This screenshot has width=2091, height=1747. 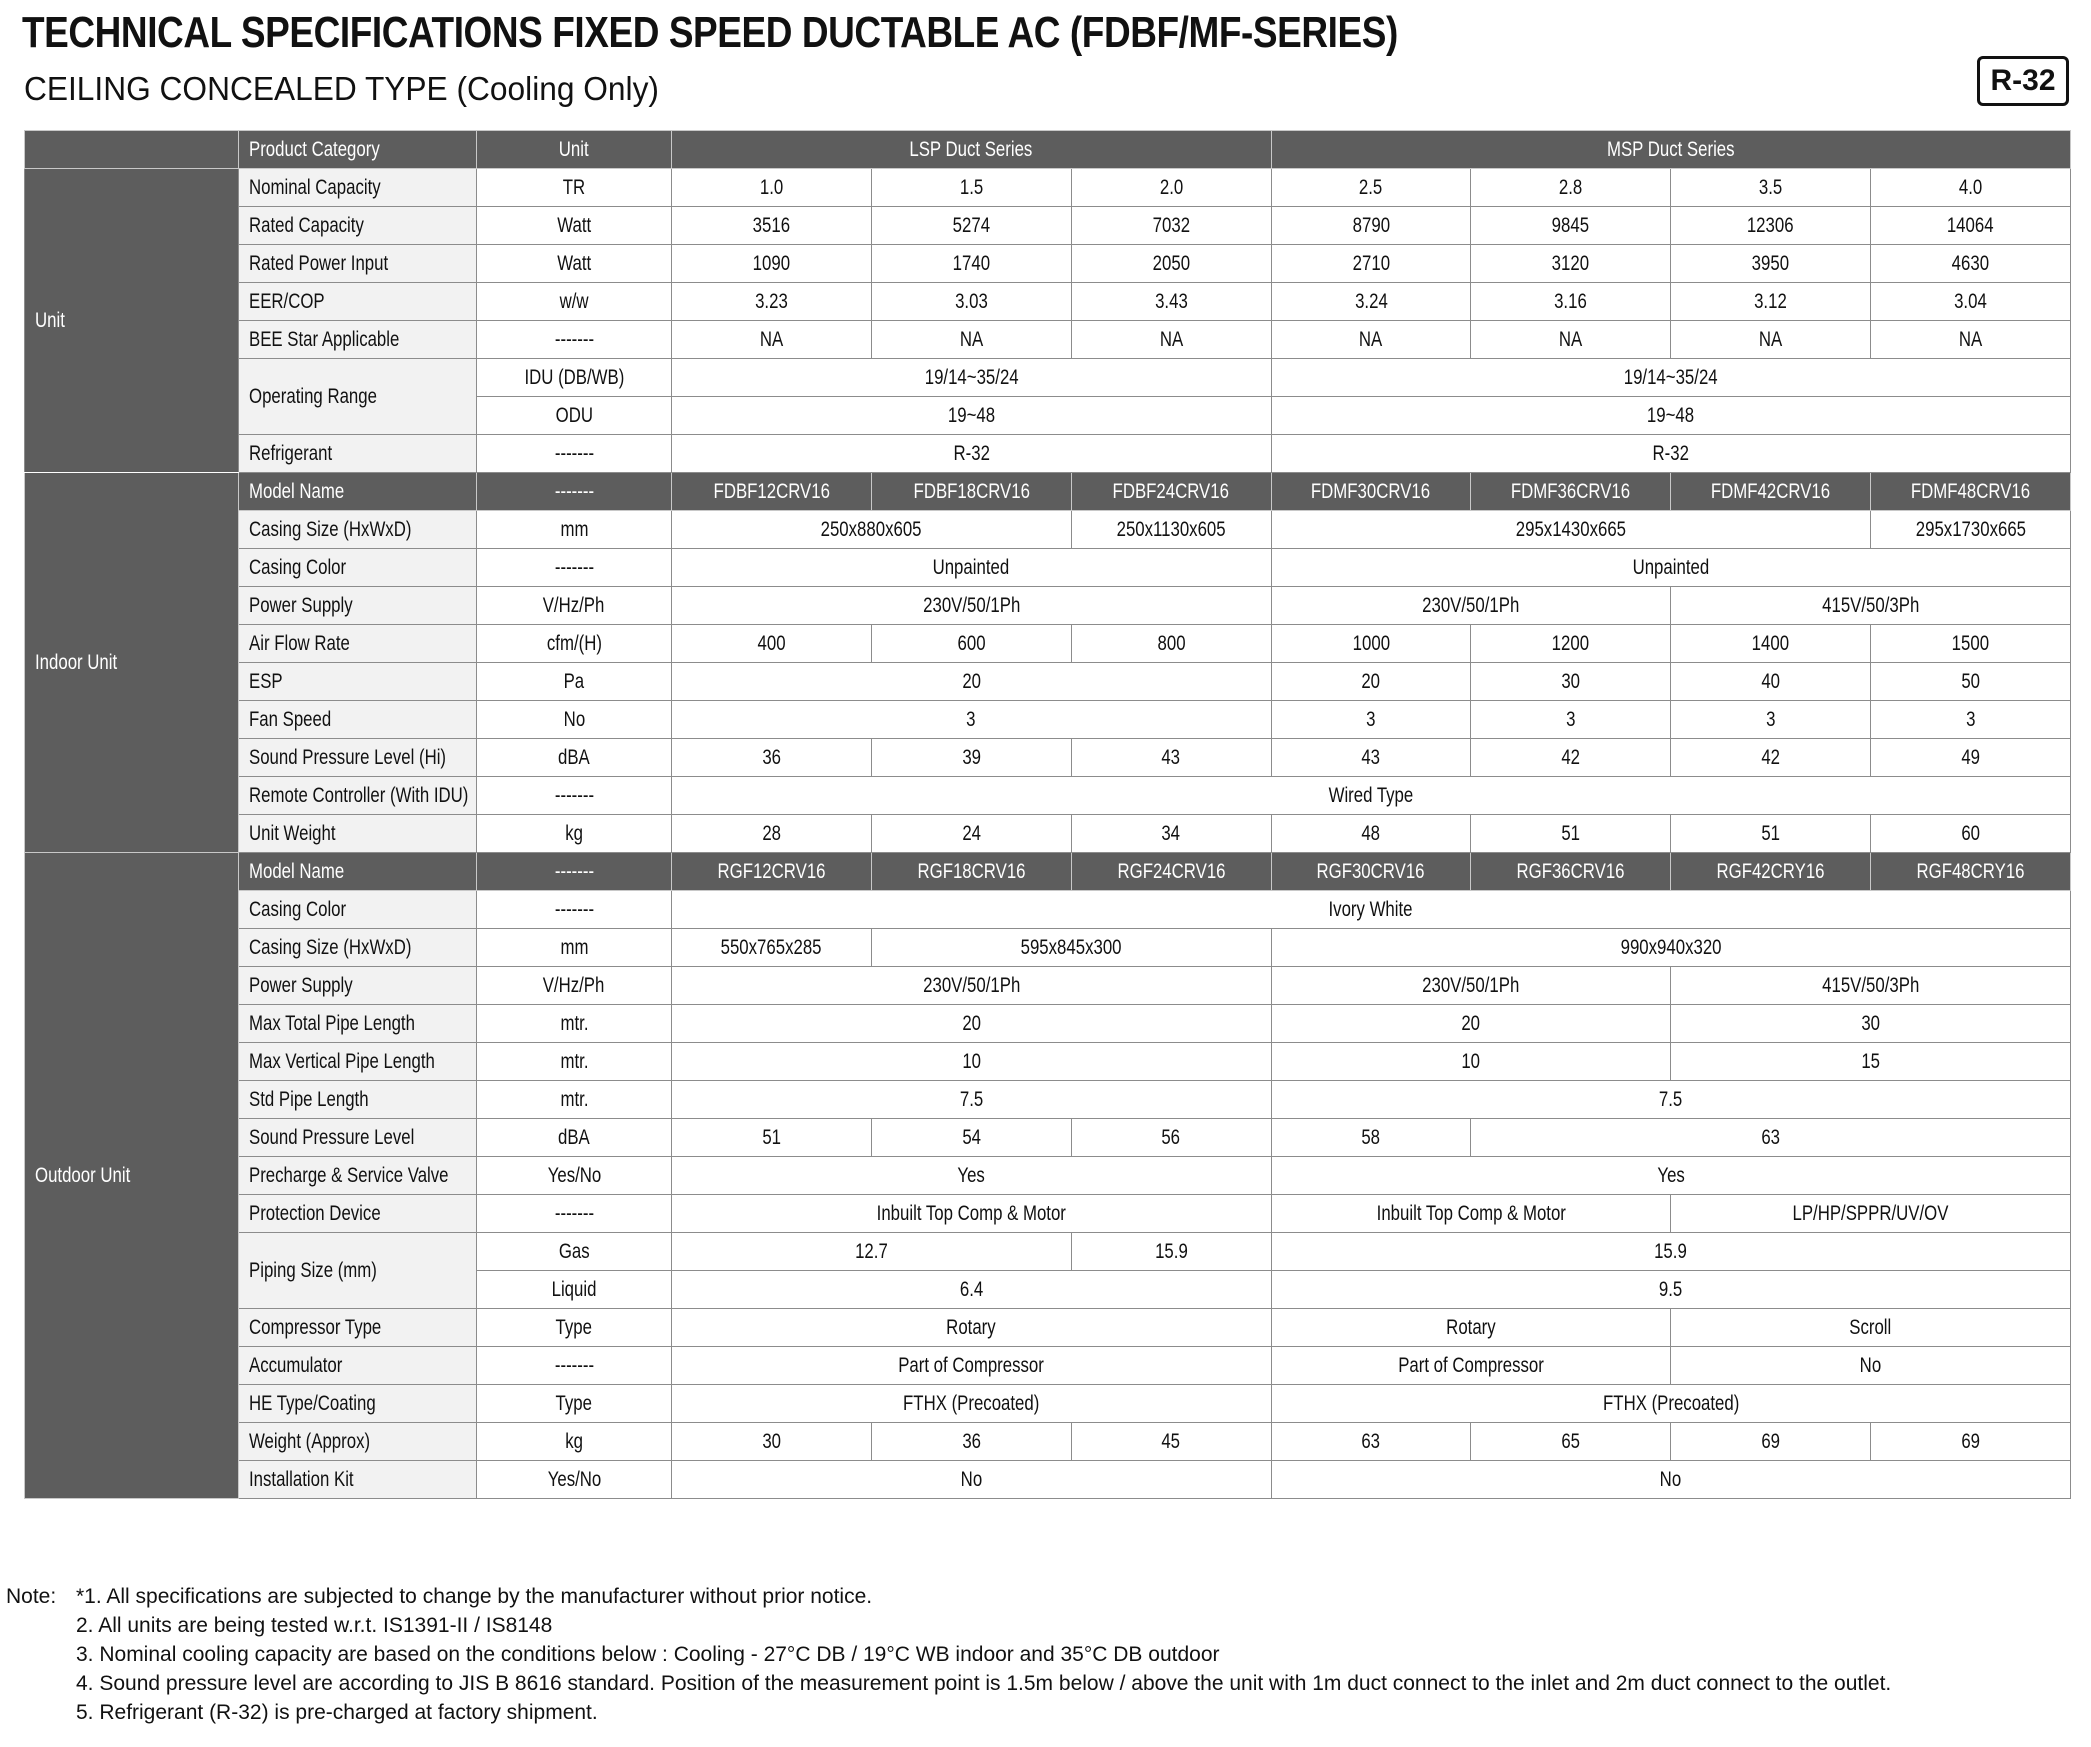 I want to click on value-cell: 12306, so click(x=1771, y=225).